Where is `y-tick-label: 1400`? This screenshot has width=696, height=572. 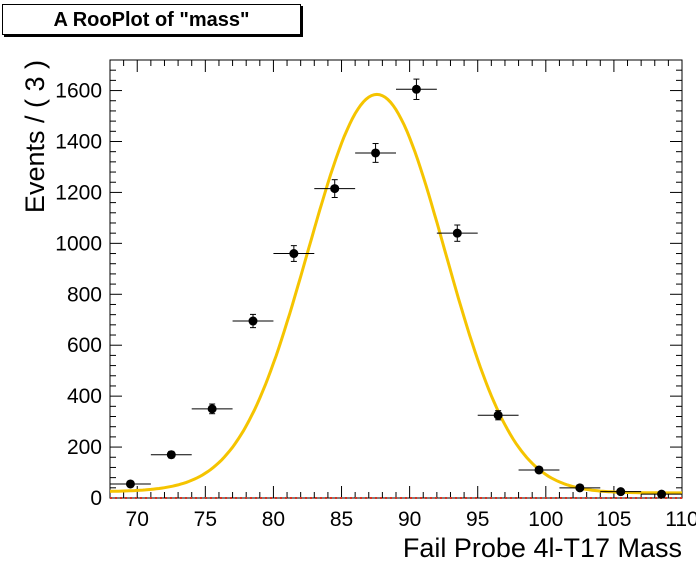
y-tick-label: 1400 is located at coordinates (78, 141).